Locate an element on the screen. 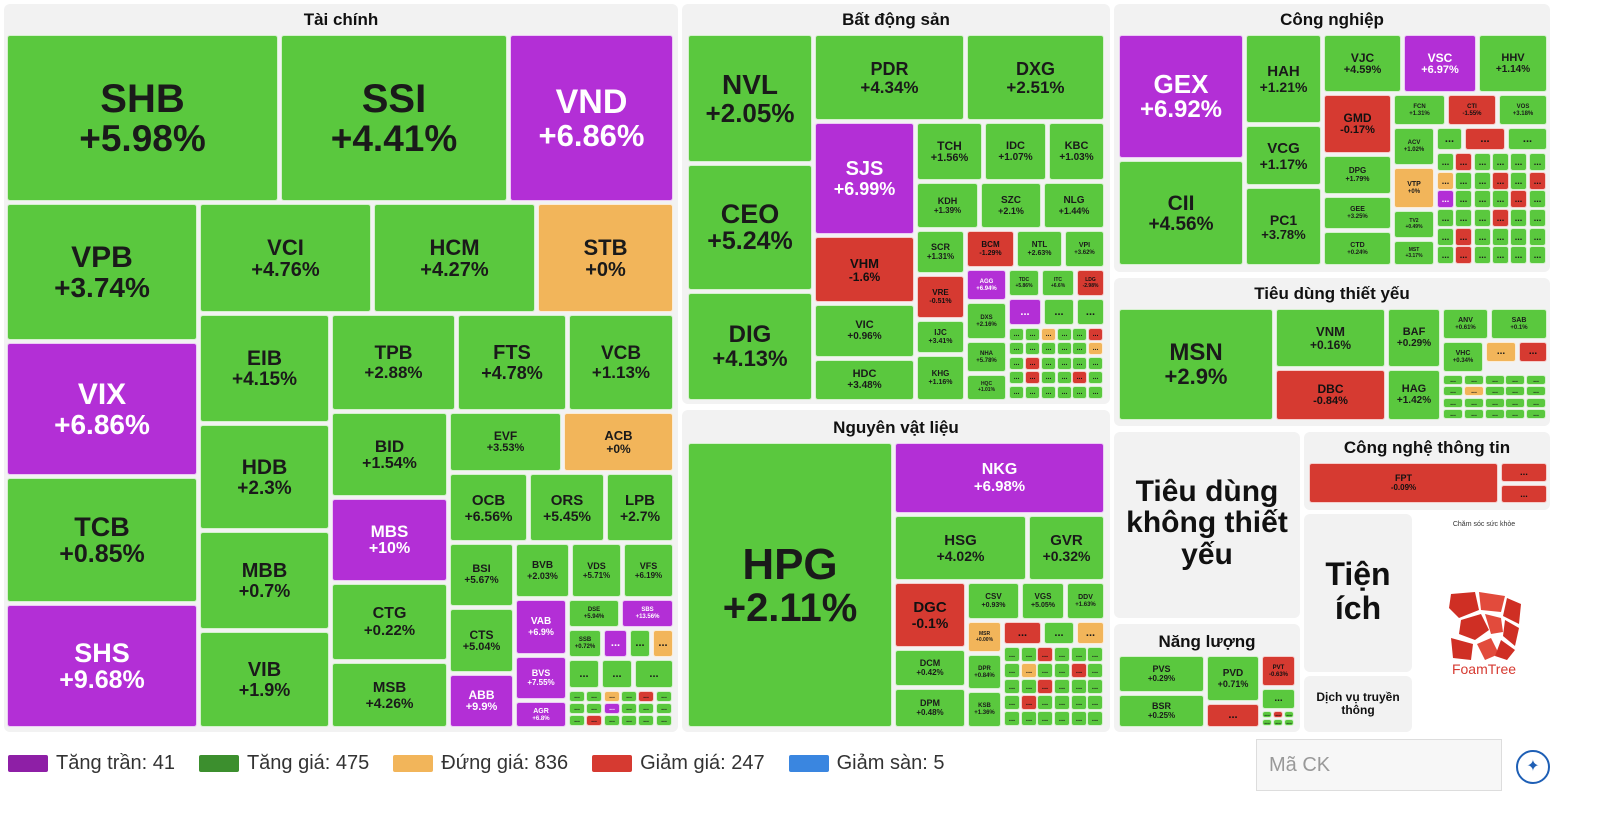  stock-tile: BID +1.54% is located at coordinates (389, 454).